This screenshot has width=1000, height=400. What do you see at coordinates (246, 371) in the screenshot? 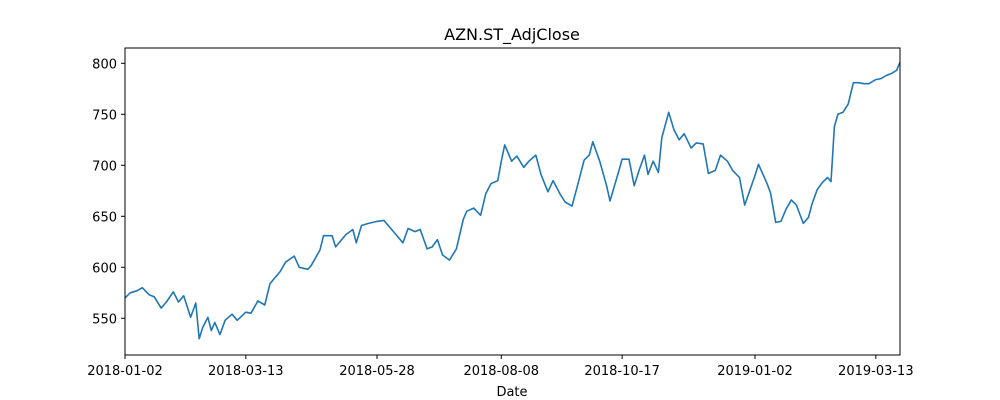
I see `x-tick-label: 2018-03-13` at bounding box center [246, 371].